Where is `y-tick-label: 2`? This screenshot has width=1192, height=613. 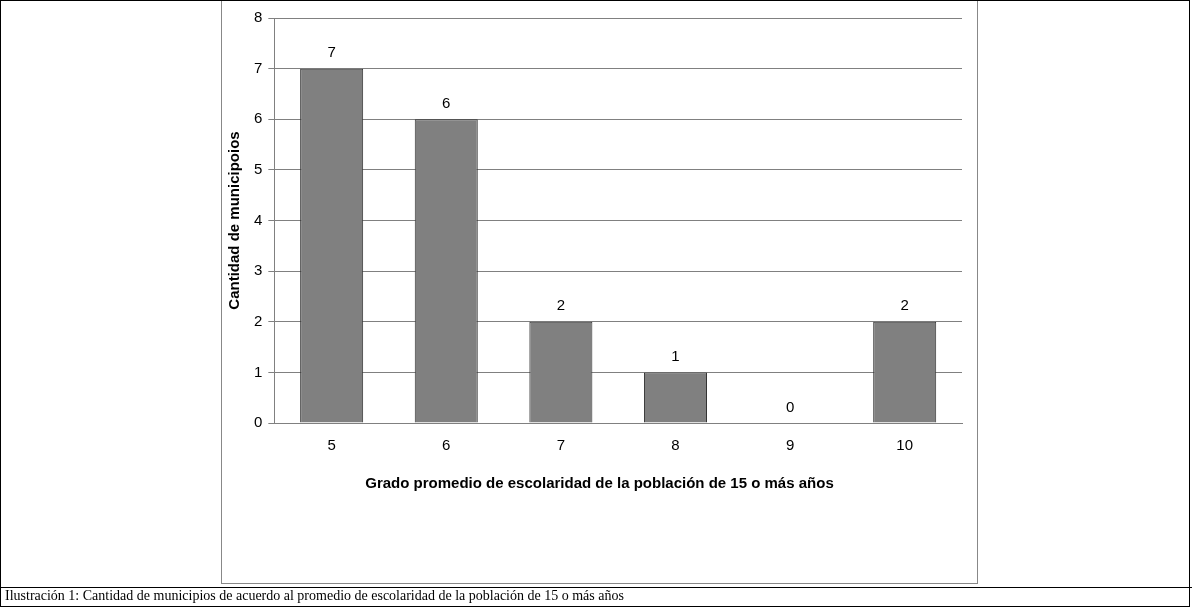 y-tick-label: 2 is located at coordinates (258, 320).